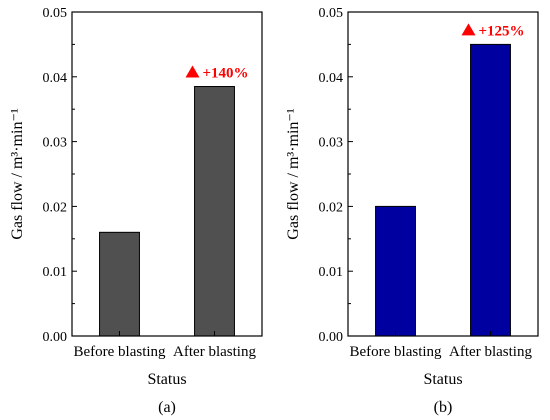  Describe the element at coordinates (226, 74) in the screenshot. I see `increase-annotation: +140%` at that location.